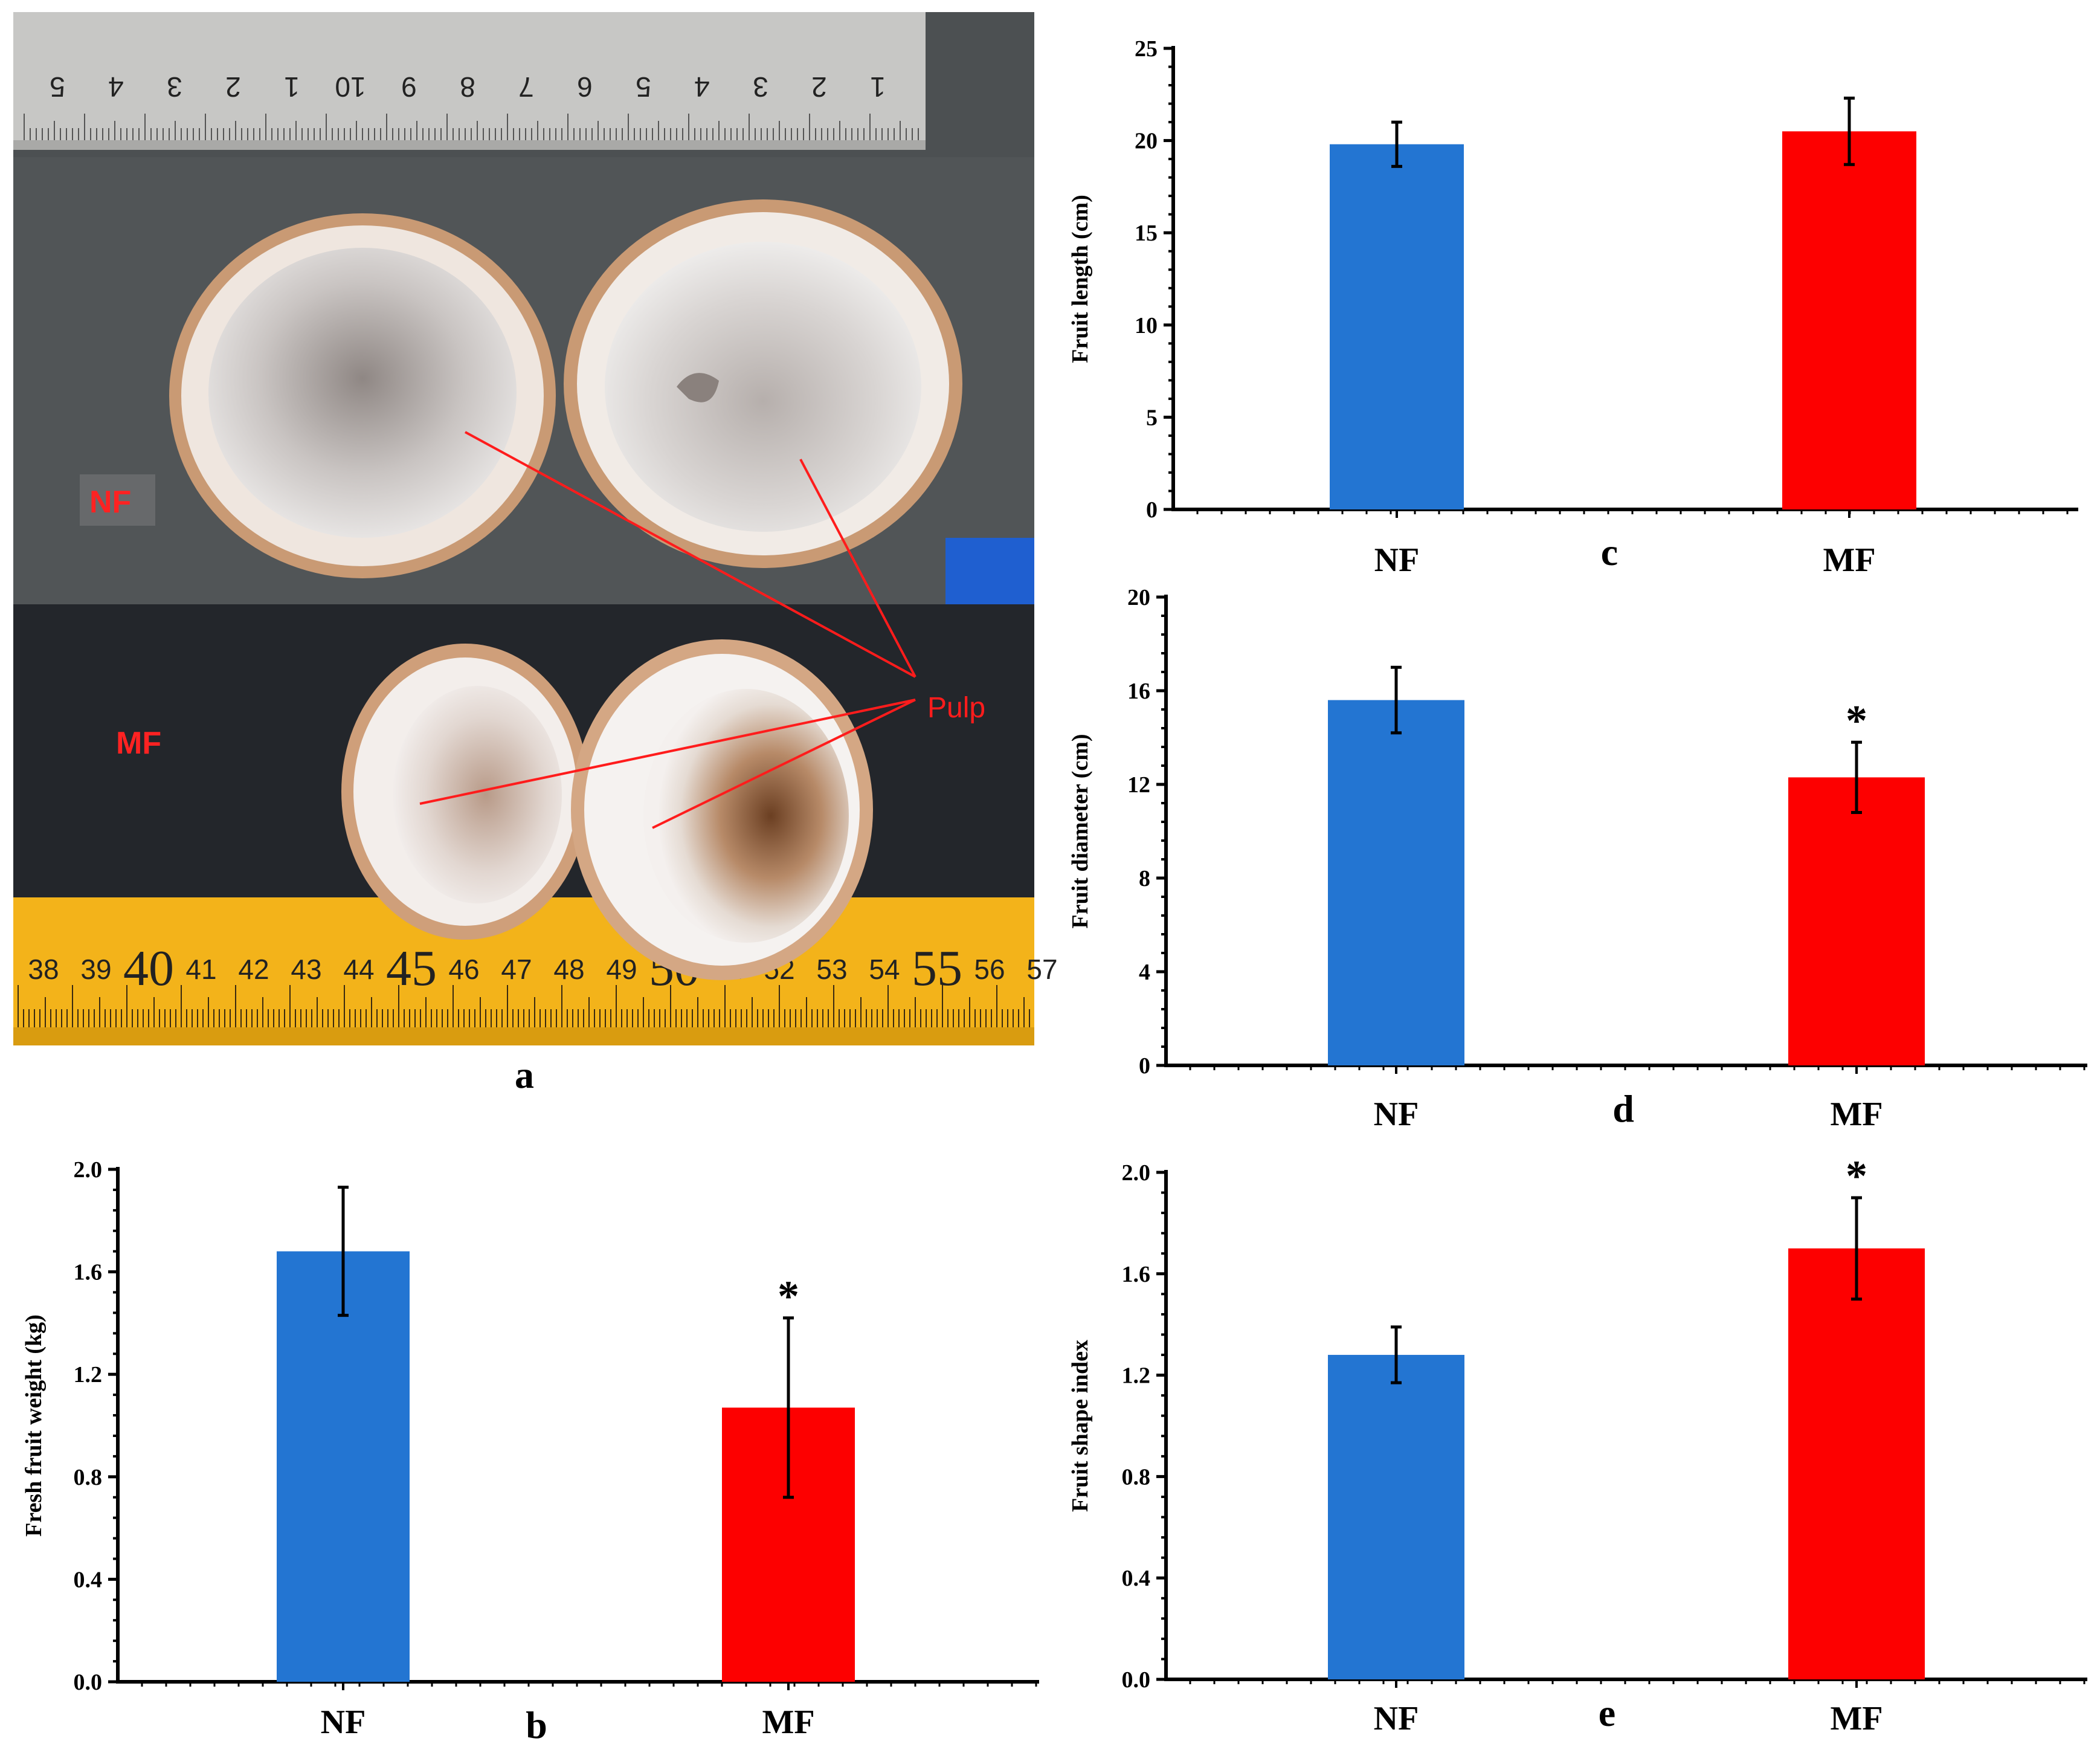  I want to click on pulp-annotation-lines, so click(667, 630).